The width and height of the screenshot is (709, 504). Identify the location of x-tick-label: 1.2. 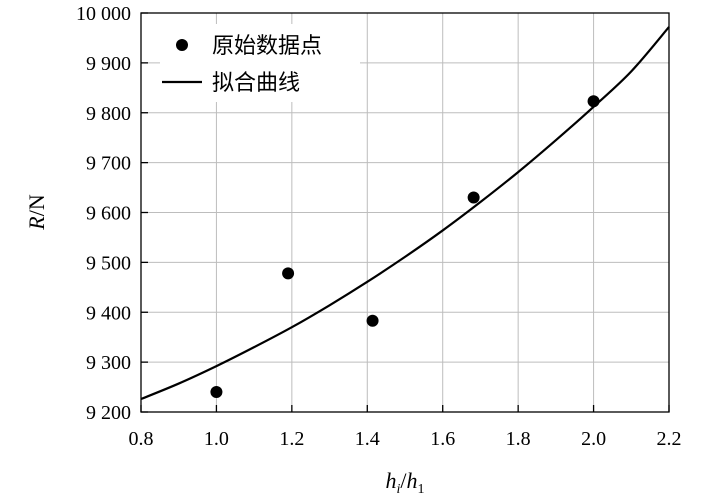
(291, 439).